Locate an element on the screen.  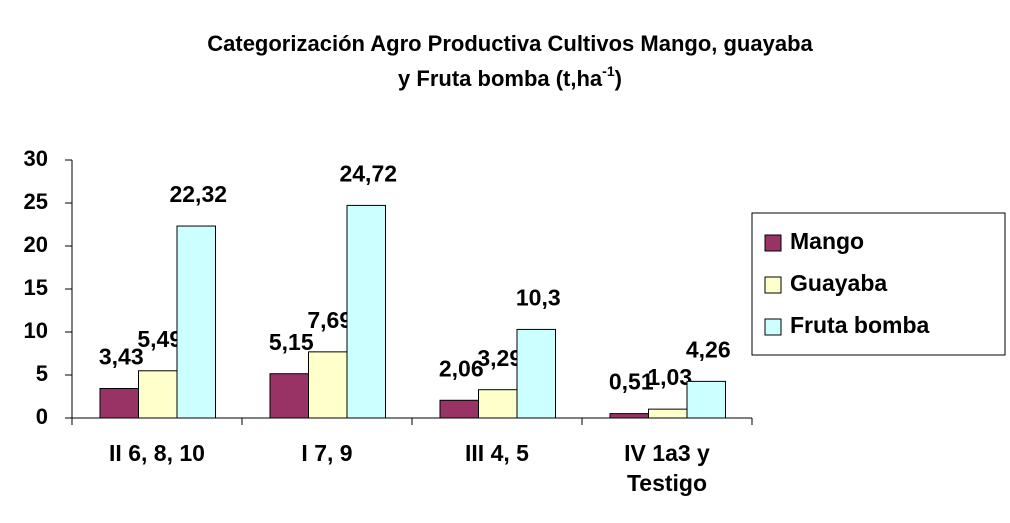
y-tick-label: 0 is located at coordinates (42, 416).